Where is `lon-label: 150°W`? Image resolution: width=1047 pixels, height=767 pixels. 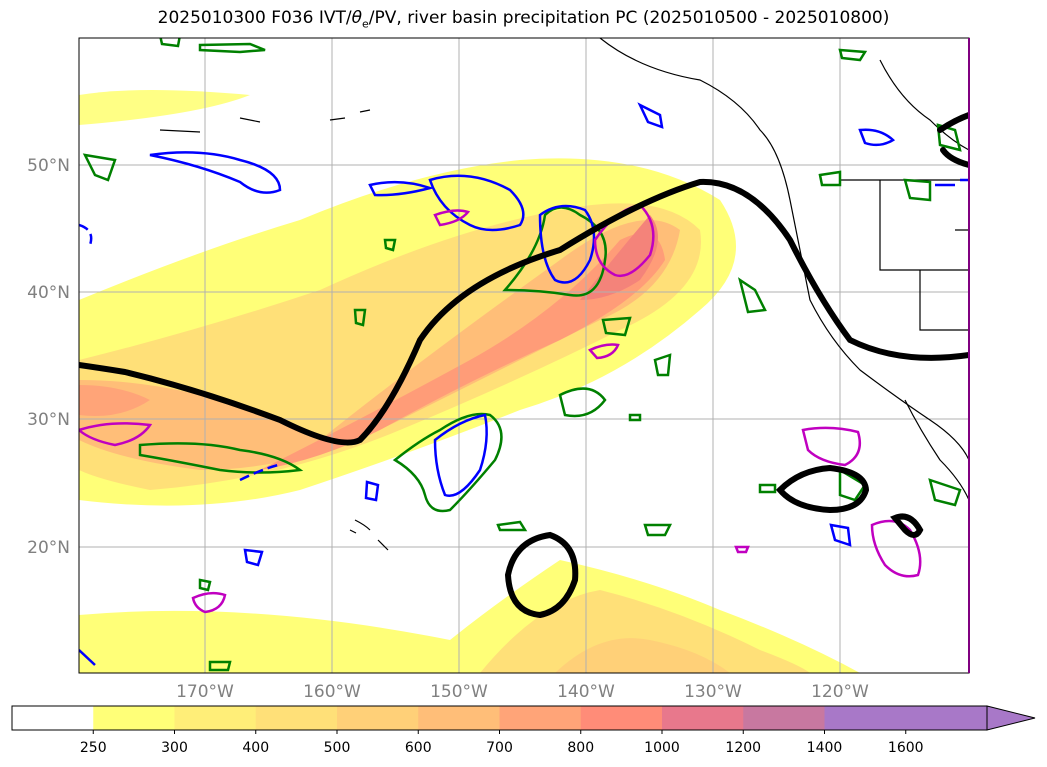
lon-label: 150°W is located at coordinates (459, 692).